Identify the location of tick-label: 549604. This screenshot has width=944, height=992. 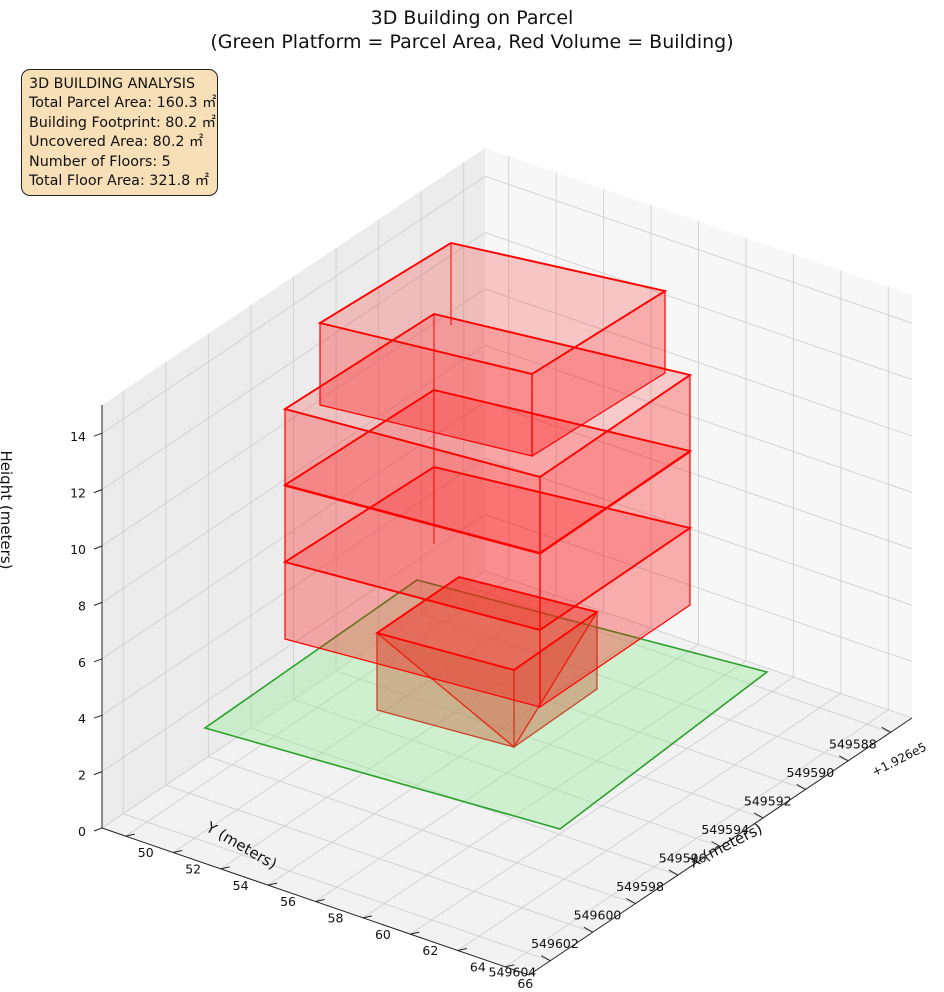
(513, 972).